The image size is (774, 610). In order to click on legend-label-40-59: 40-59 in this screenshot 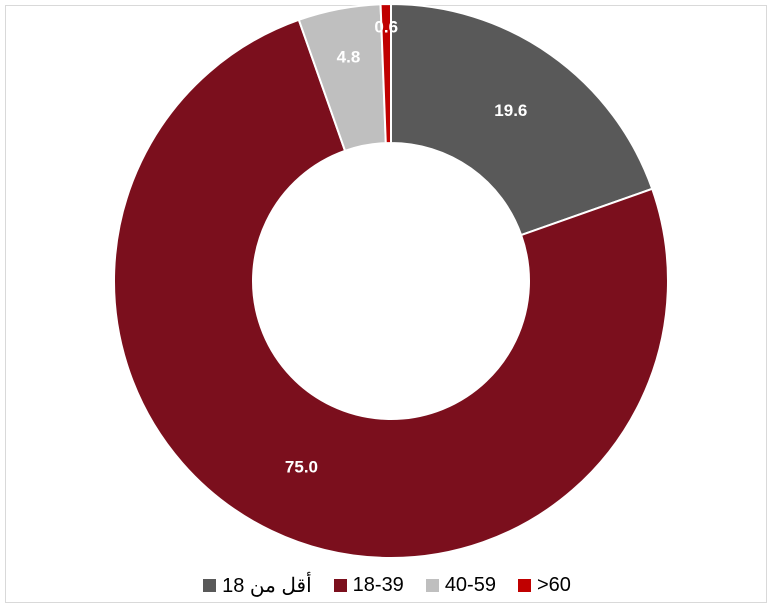, I will do `click(470, 584)`.